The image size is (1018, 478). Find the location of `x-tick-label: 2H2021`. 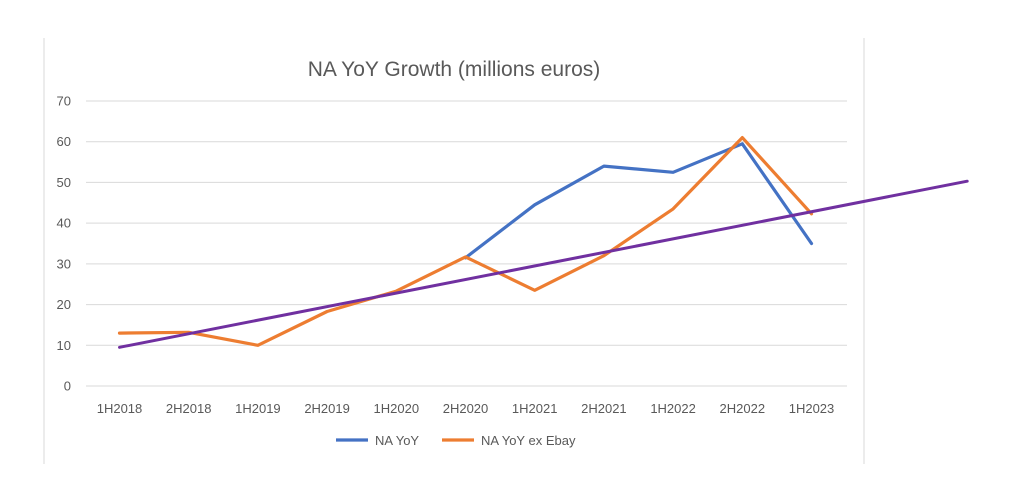

x-tick-label: 2H2021 is located at coordinates (604, 408).